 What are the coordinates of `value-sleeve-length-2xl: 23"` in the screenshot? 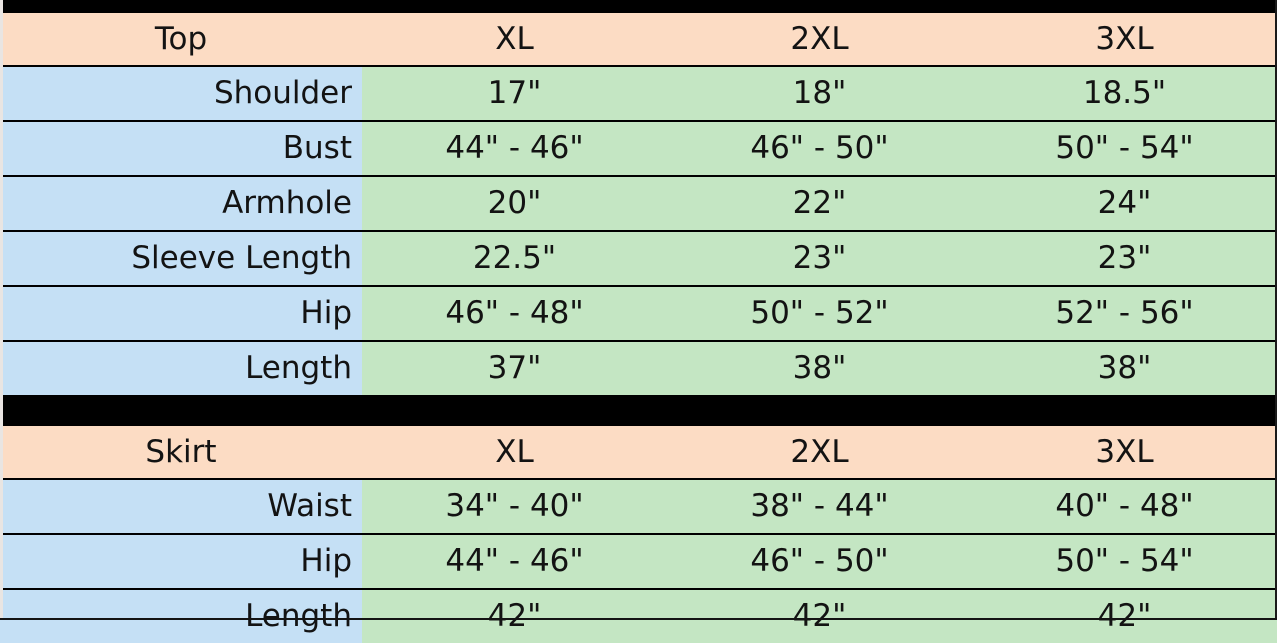 It's located at (819, 258).